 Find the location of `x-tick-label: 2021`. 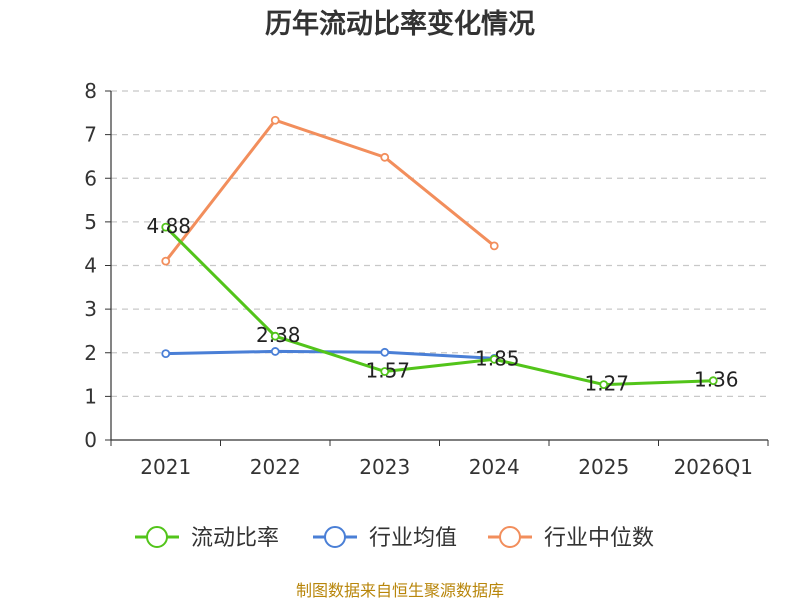

x-tick-label: 2021 is located at coordinates (165, 467).